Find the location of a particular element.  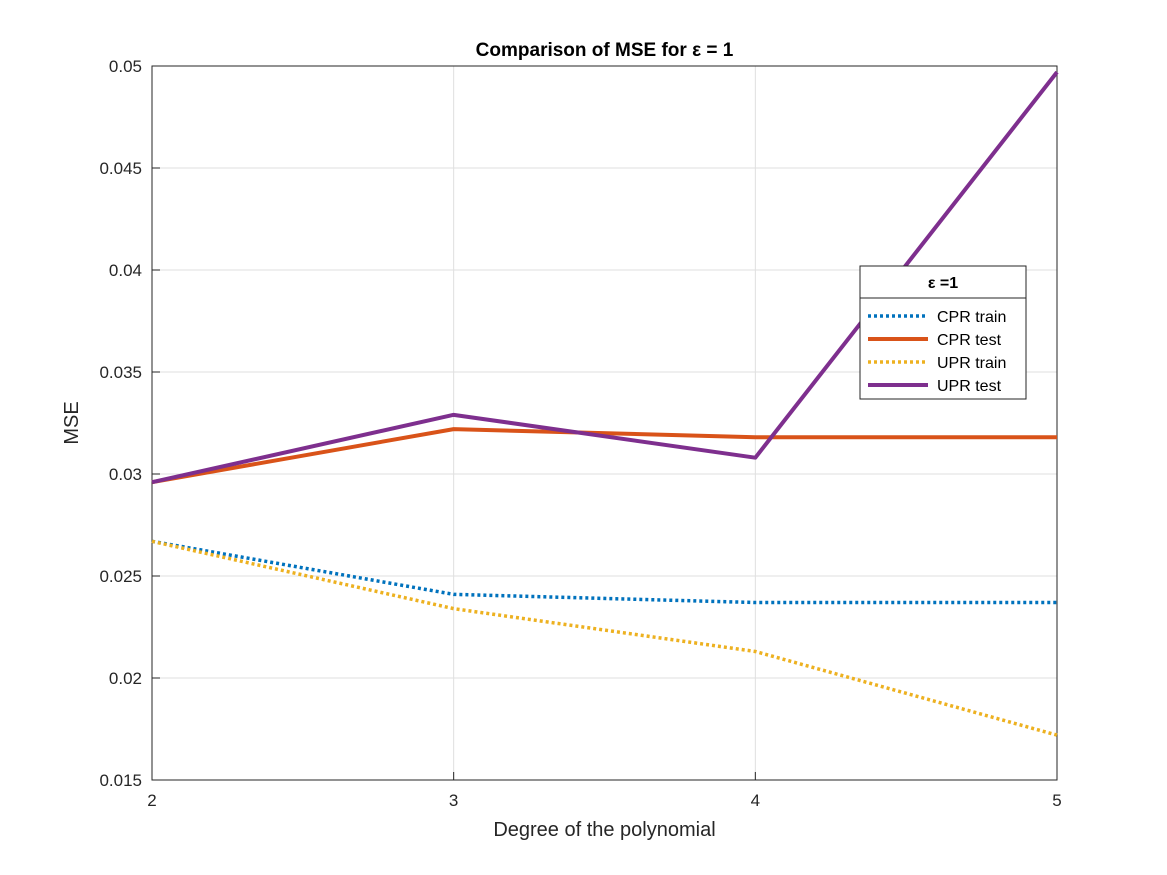

y-tick-label: 0.04 is located at coordinates (125, 270).